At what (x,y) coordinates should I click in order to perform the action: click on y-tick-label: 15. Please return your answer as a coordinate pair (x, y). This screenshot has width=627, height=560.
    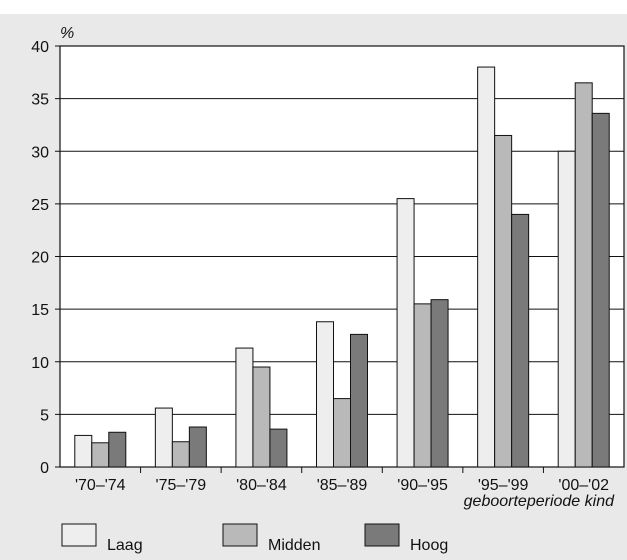
    Looking at the image, I should click on (40, 310).